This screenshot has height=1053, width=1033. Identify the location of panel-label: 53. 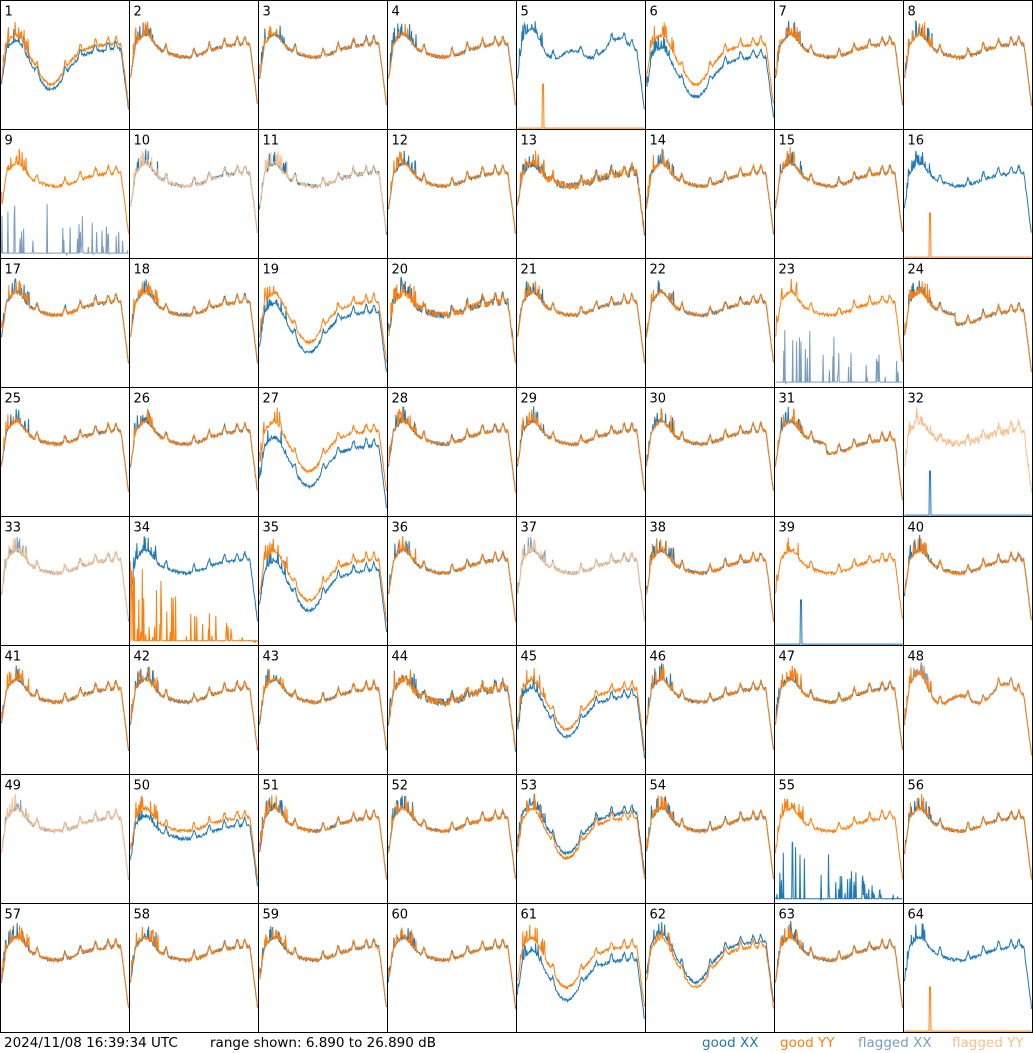
(529, 786).